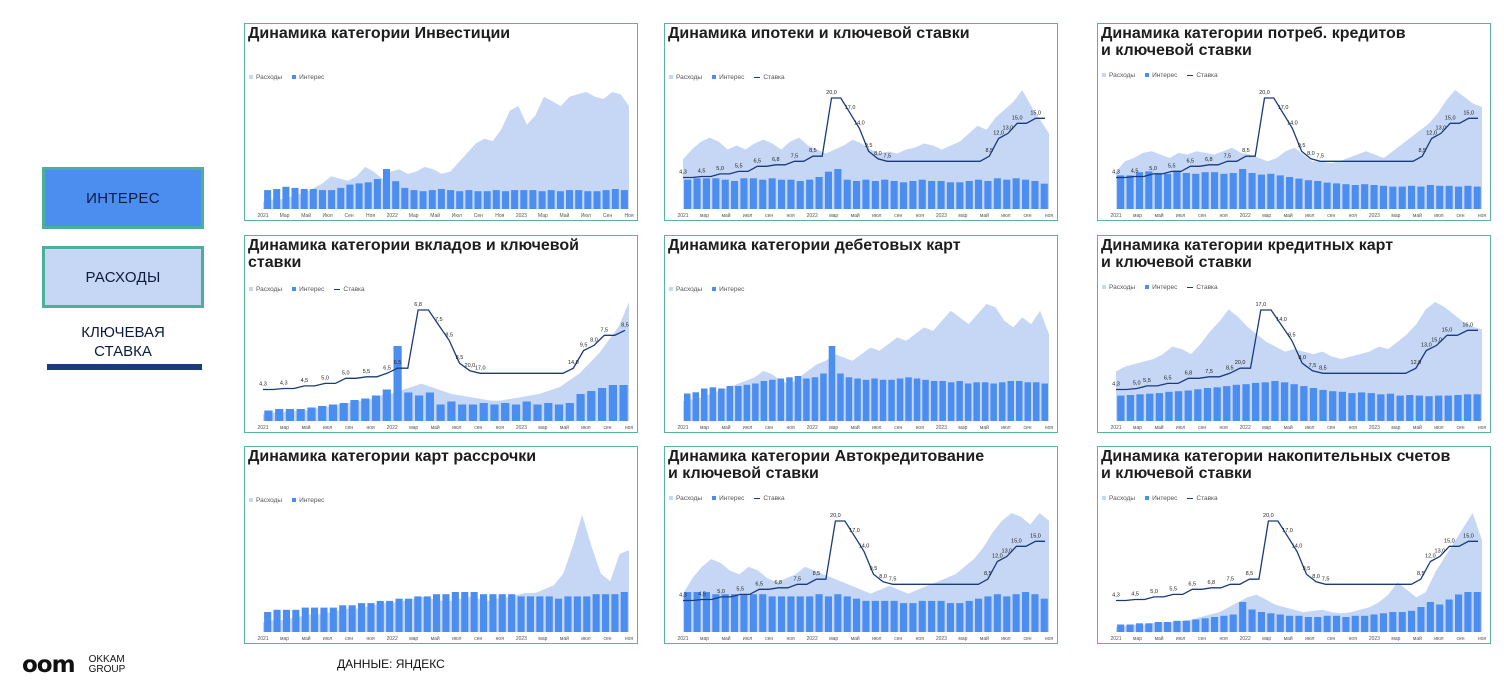 Image resolution: width=1504 pixels, height=691 pixels. Describe the element at coordinates (1283, 108) in the screenshot. I see `rate-data-label: 17,0` at that location.